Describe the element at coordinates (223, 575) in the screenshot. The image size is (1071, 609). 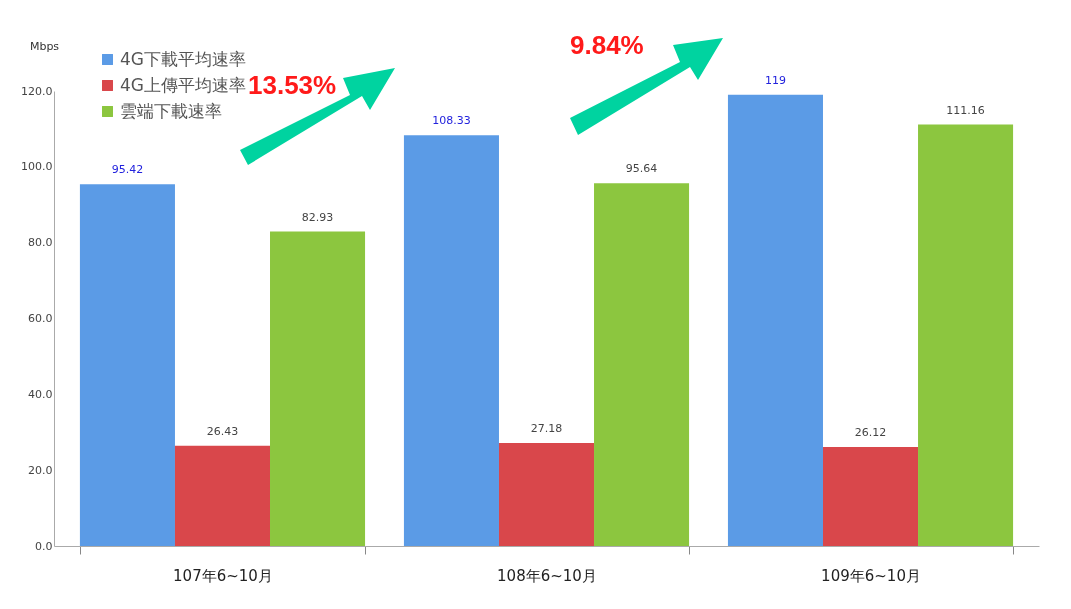
I see `x-tick-label: 107年6~10月` at that location.